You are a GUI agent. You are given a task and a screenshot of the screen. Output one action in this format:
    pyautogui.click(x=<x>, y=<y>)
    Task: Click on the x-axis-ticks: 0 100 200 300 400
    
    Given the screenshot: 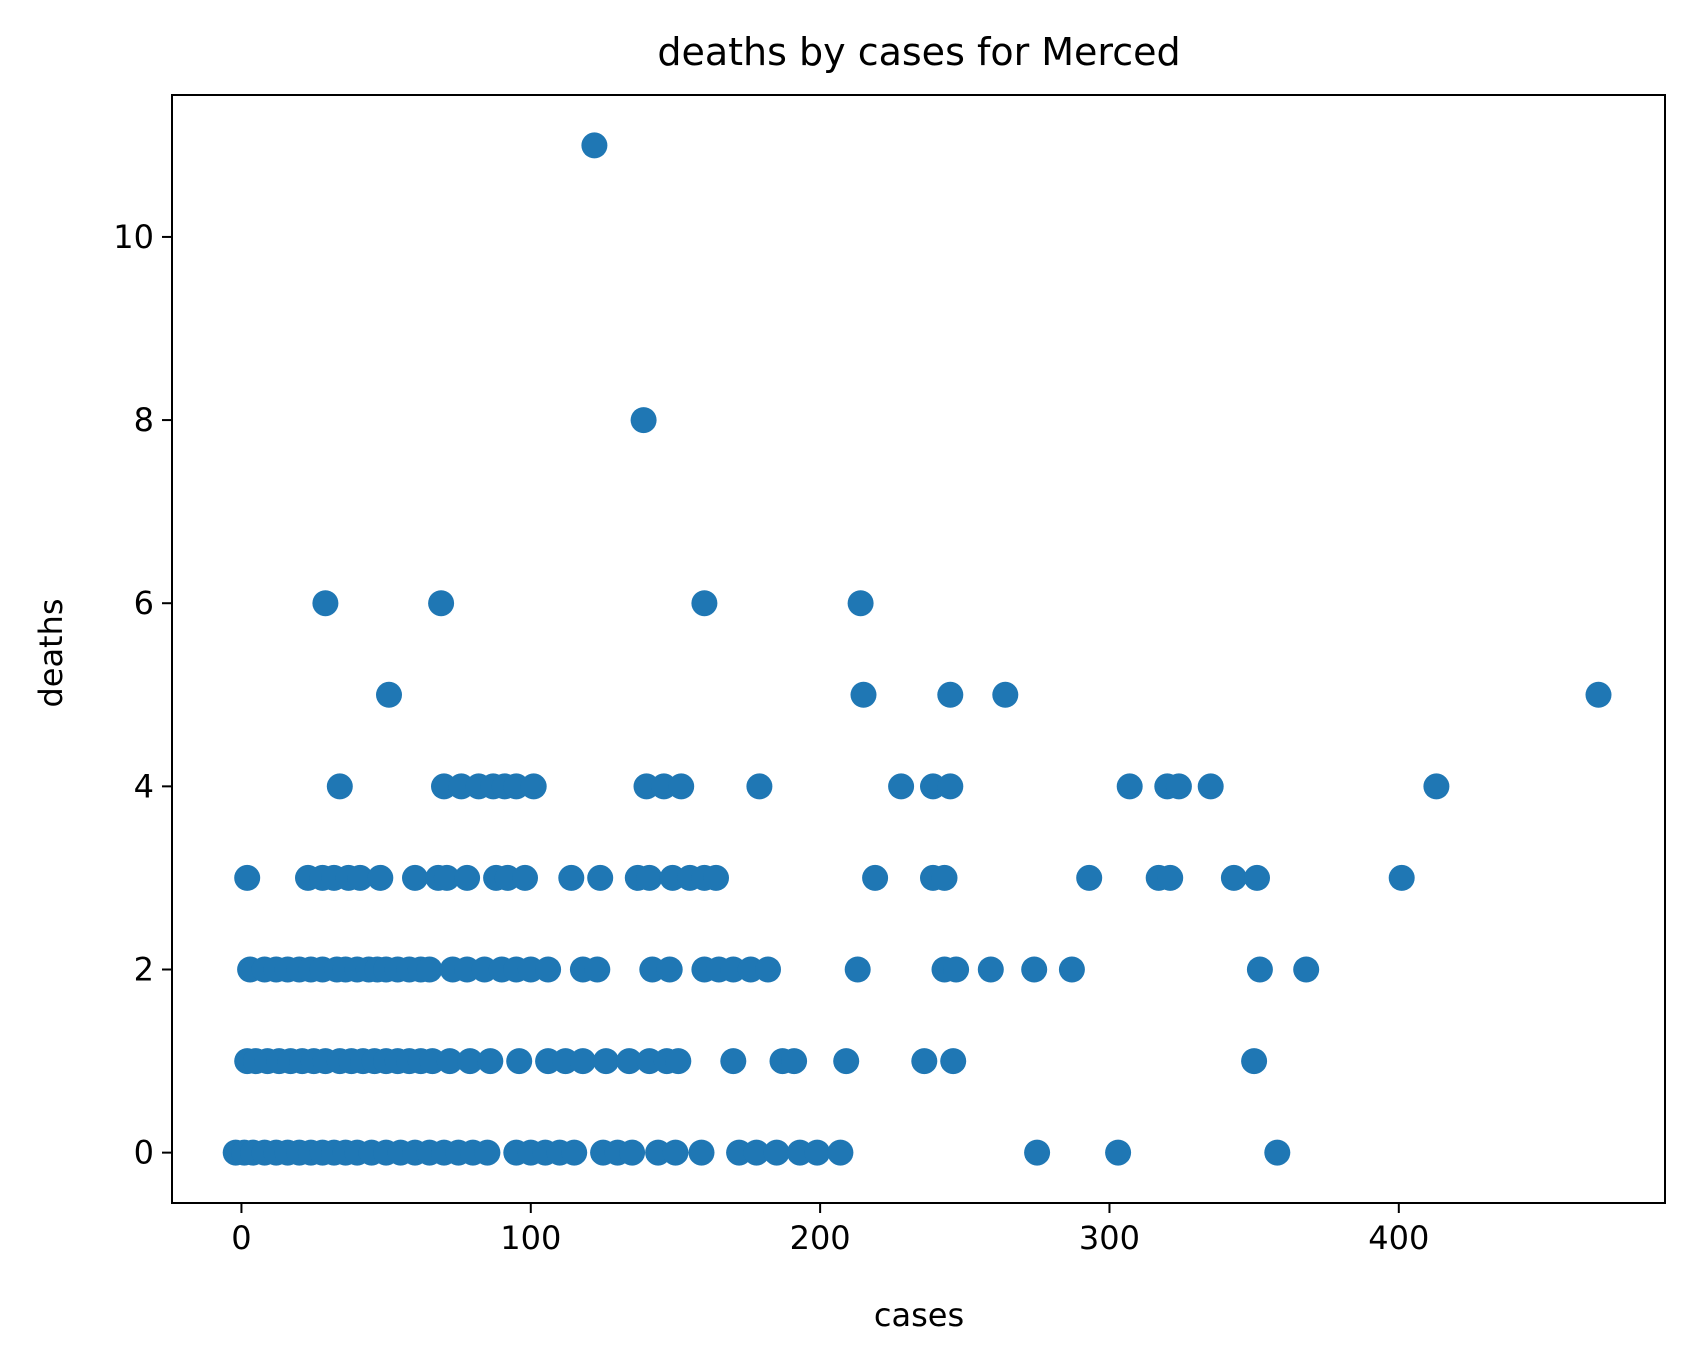 What is the action you would take?
    pyautogui.click(x=830, y=1230)
    